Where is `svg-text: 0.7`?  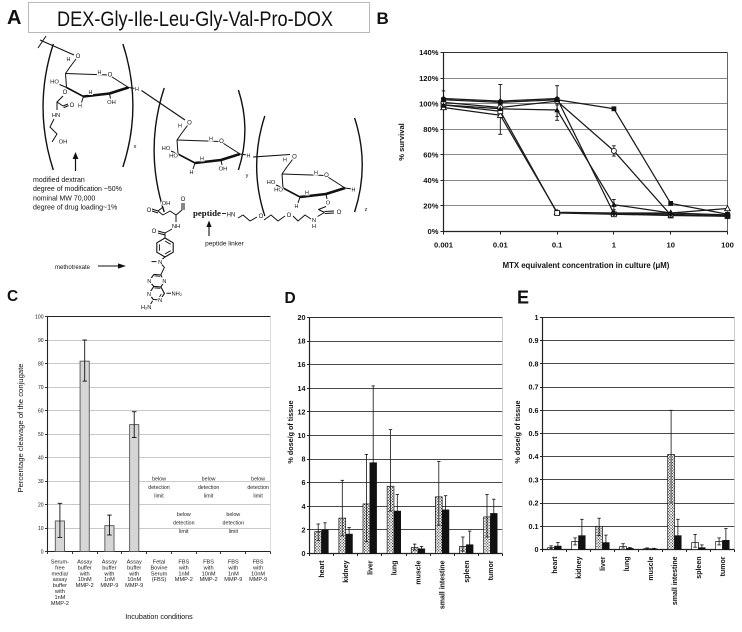
svg-text: 0.7 is located at coordinates (534, 387).